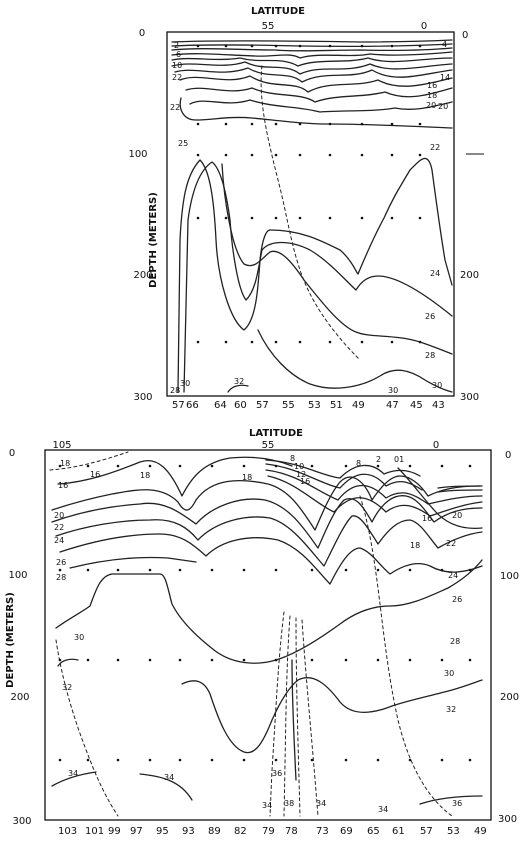 Image resolution: width=530 pixels, height=853 pixels. What do you see at coordinates (278, 11) in the screenshot?
I see `top-panel-latitude-label: LATITUDE` at bounding box center [278, 11].